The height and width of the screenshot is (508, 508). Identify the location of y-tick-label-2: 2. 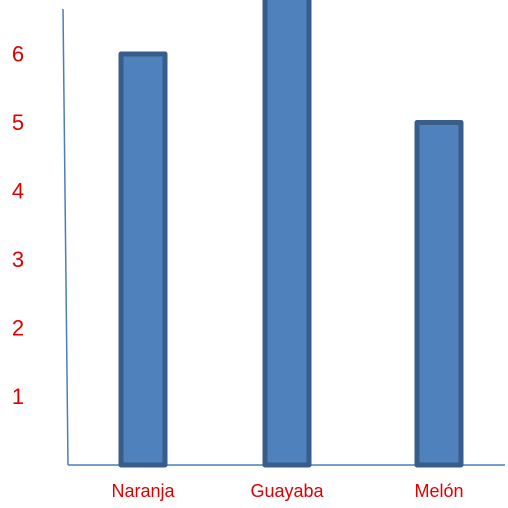
(18, 328).